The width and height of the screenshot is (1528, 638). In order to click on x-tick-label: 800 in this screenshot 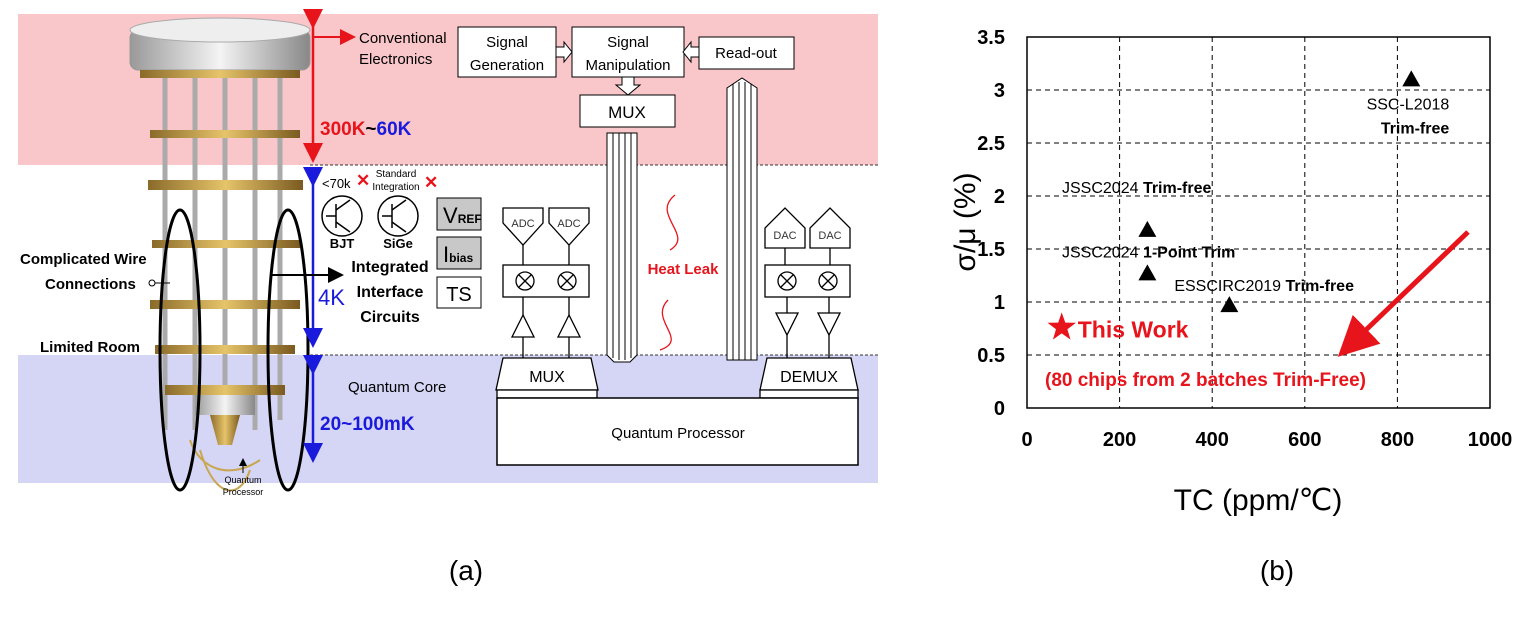, I will do `click(1397, 440)`.